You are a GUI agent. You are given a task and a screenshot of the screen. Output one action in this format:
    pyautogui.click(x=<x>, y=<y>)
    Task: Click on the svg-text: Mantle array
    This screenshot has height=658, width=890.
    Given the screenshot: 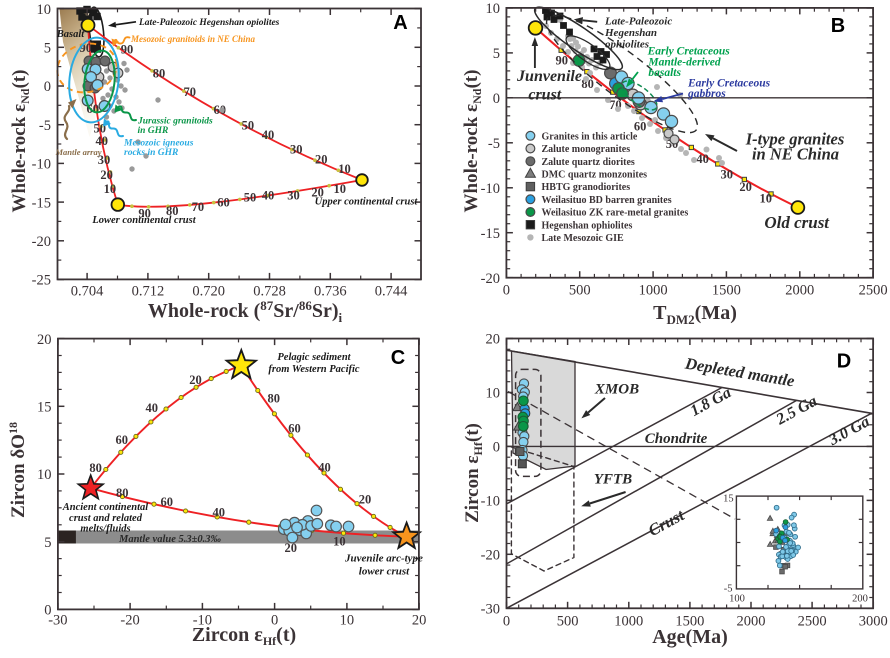 What is the action you would take?
    pyautogui.click(x=77, y=152)
    